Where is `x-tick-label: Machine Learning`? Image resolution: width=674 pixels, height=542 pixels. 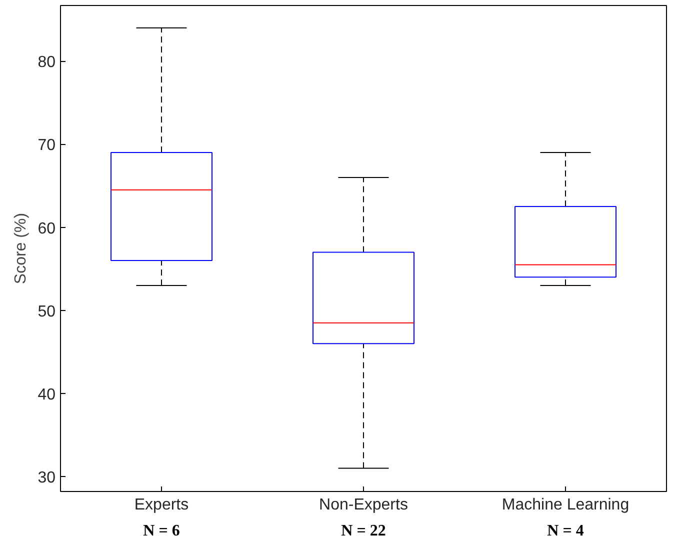
x-tick-label: Machine Learning is located at coordinates (566, 505).